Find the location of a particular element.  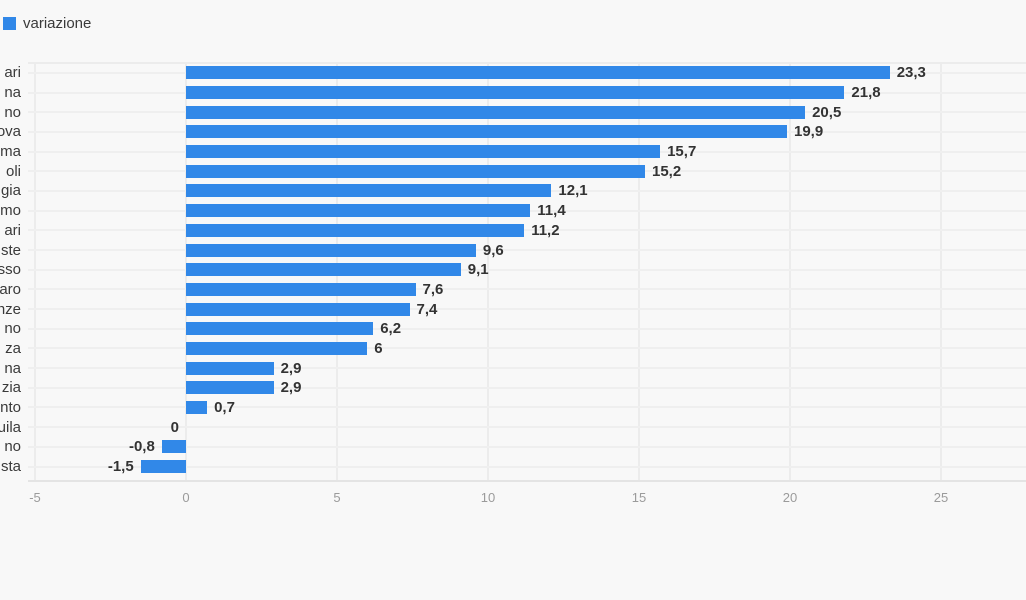

bar-value-label: 9,6 is located at coordinates (493, 250).